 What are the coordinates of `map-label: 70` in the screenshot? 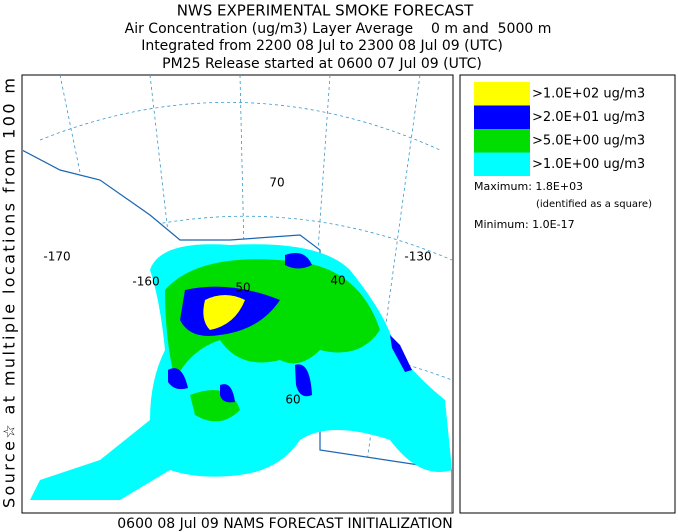 It's located at (276, 183).